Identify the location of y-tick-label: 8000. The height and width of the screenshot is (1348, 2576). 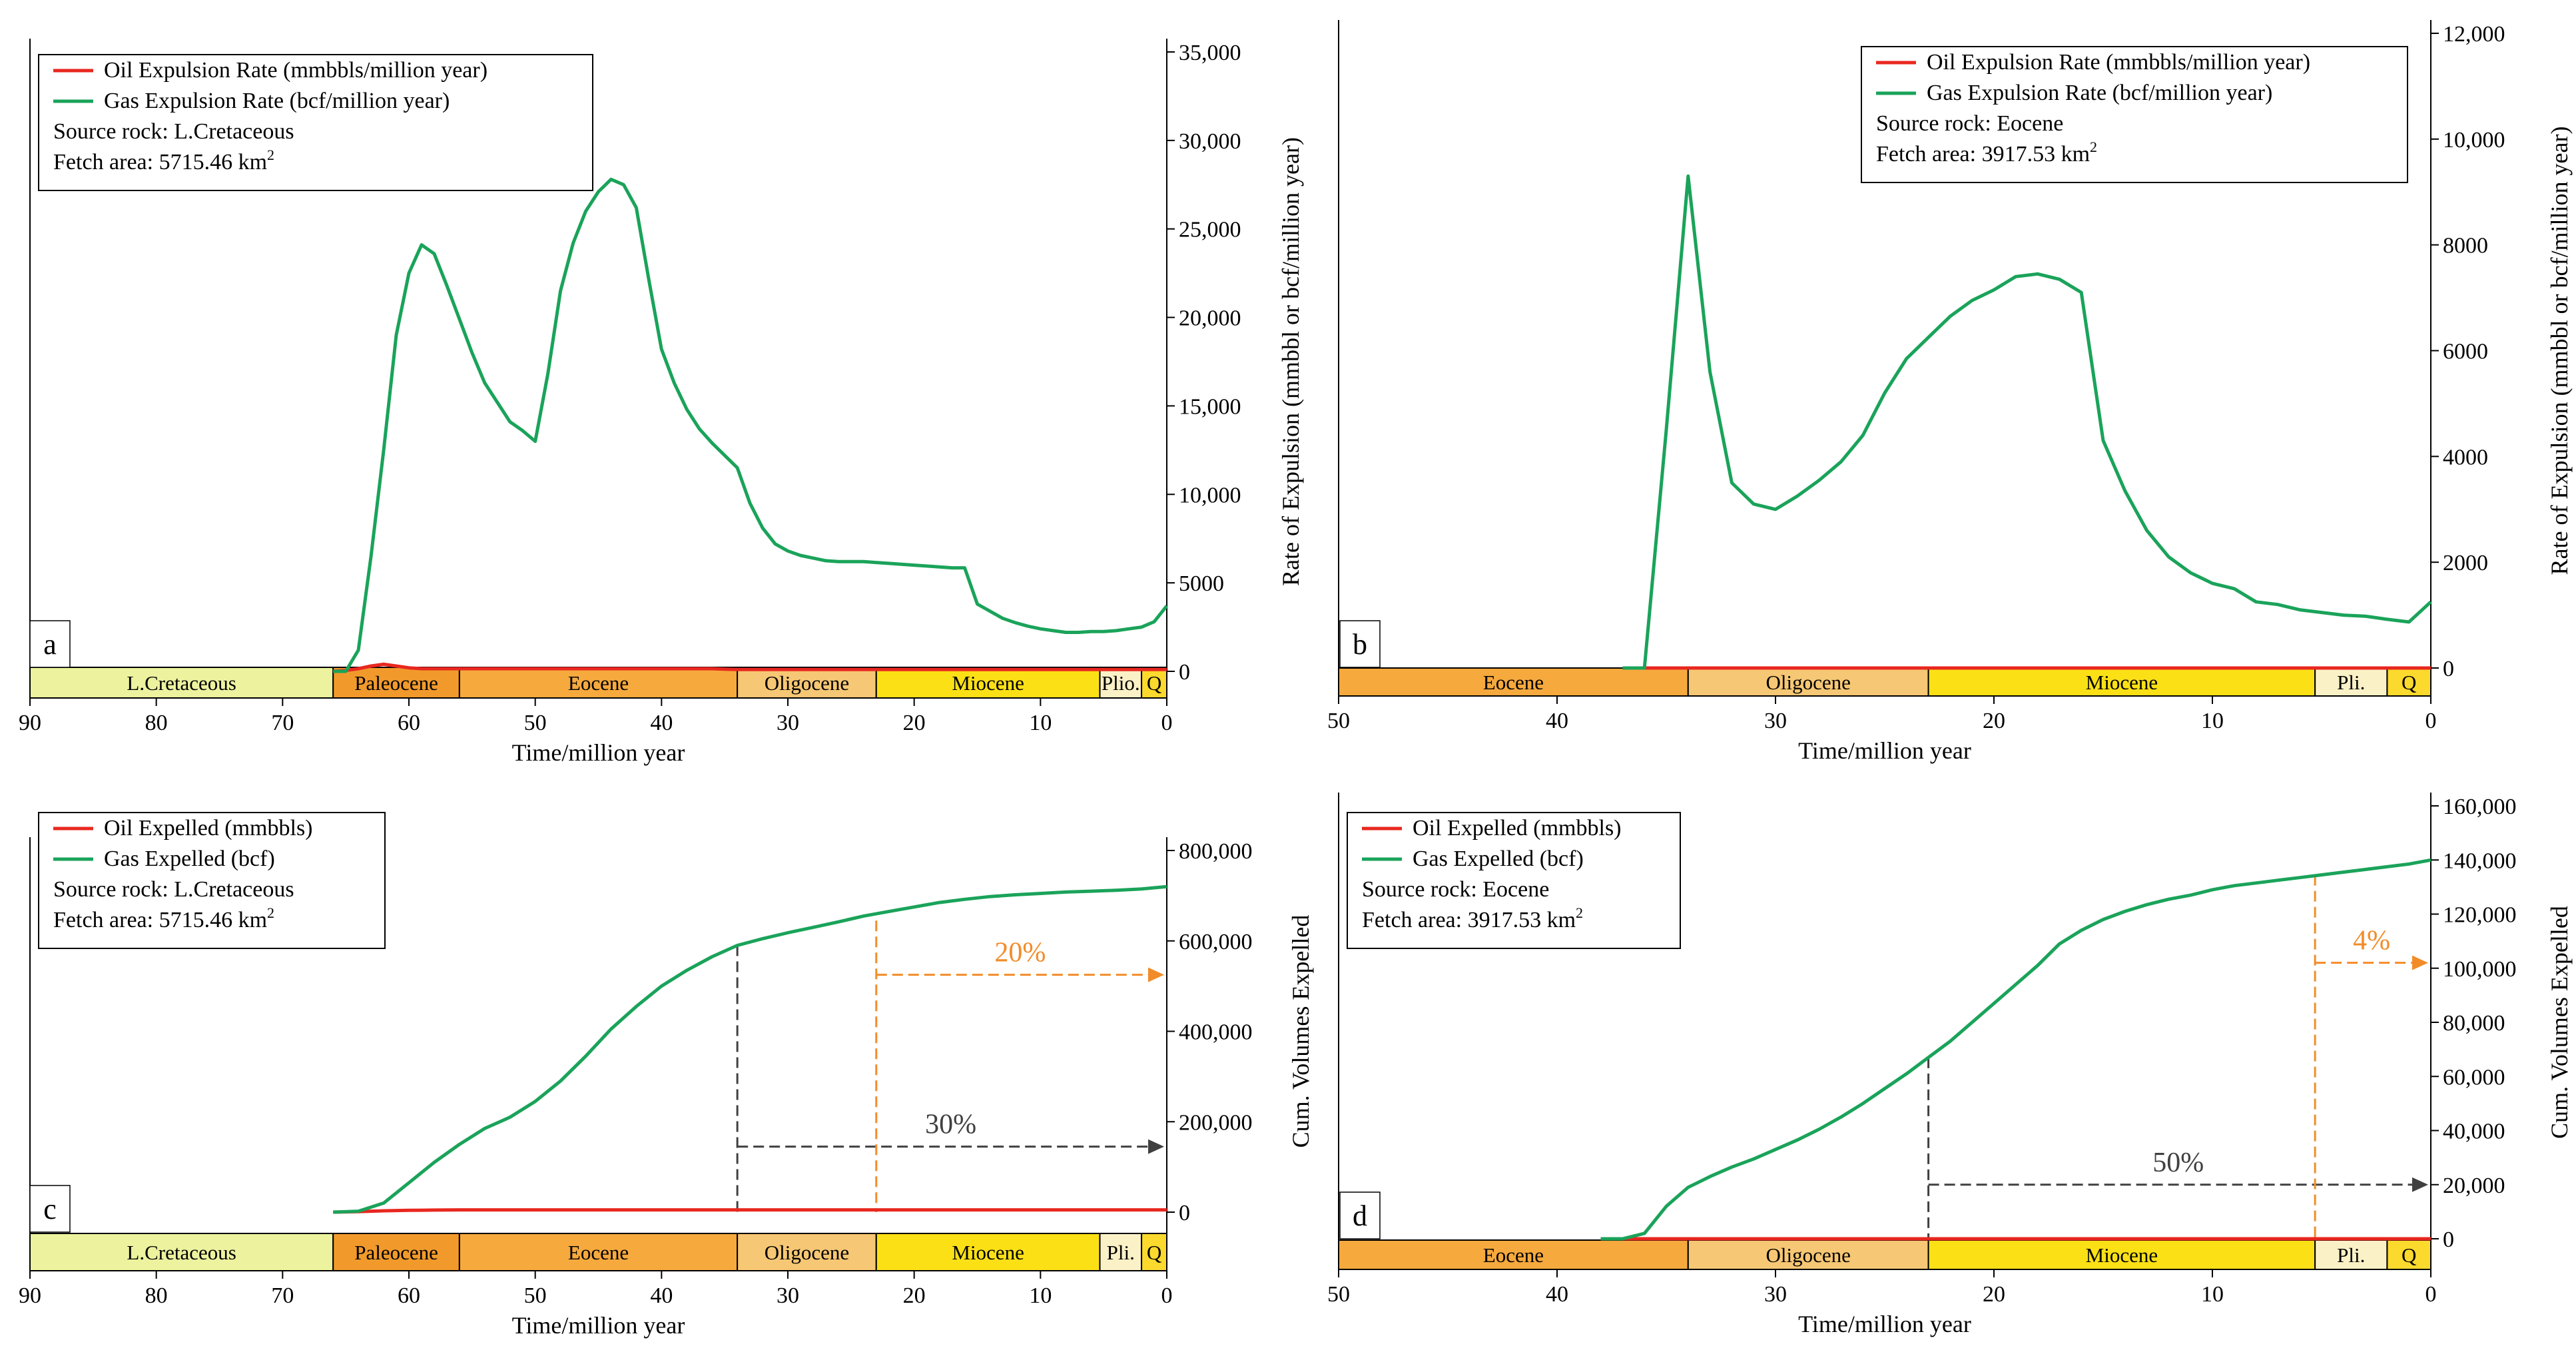
(2465, 246).